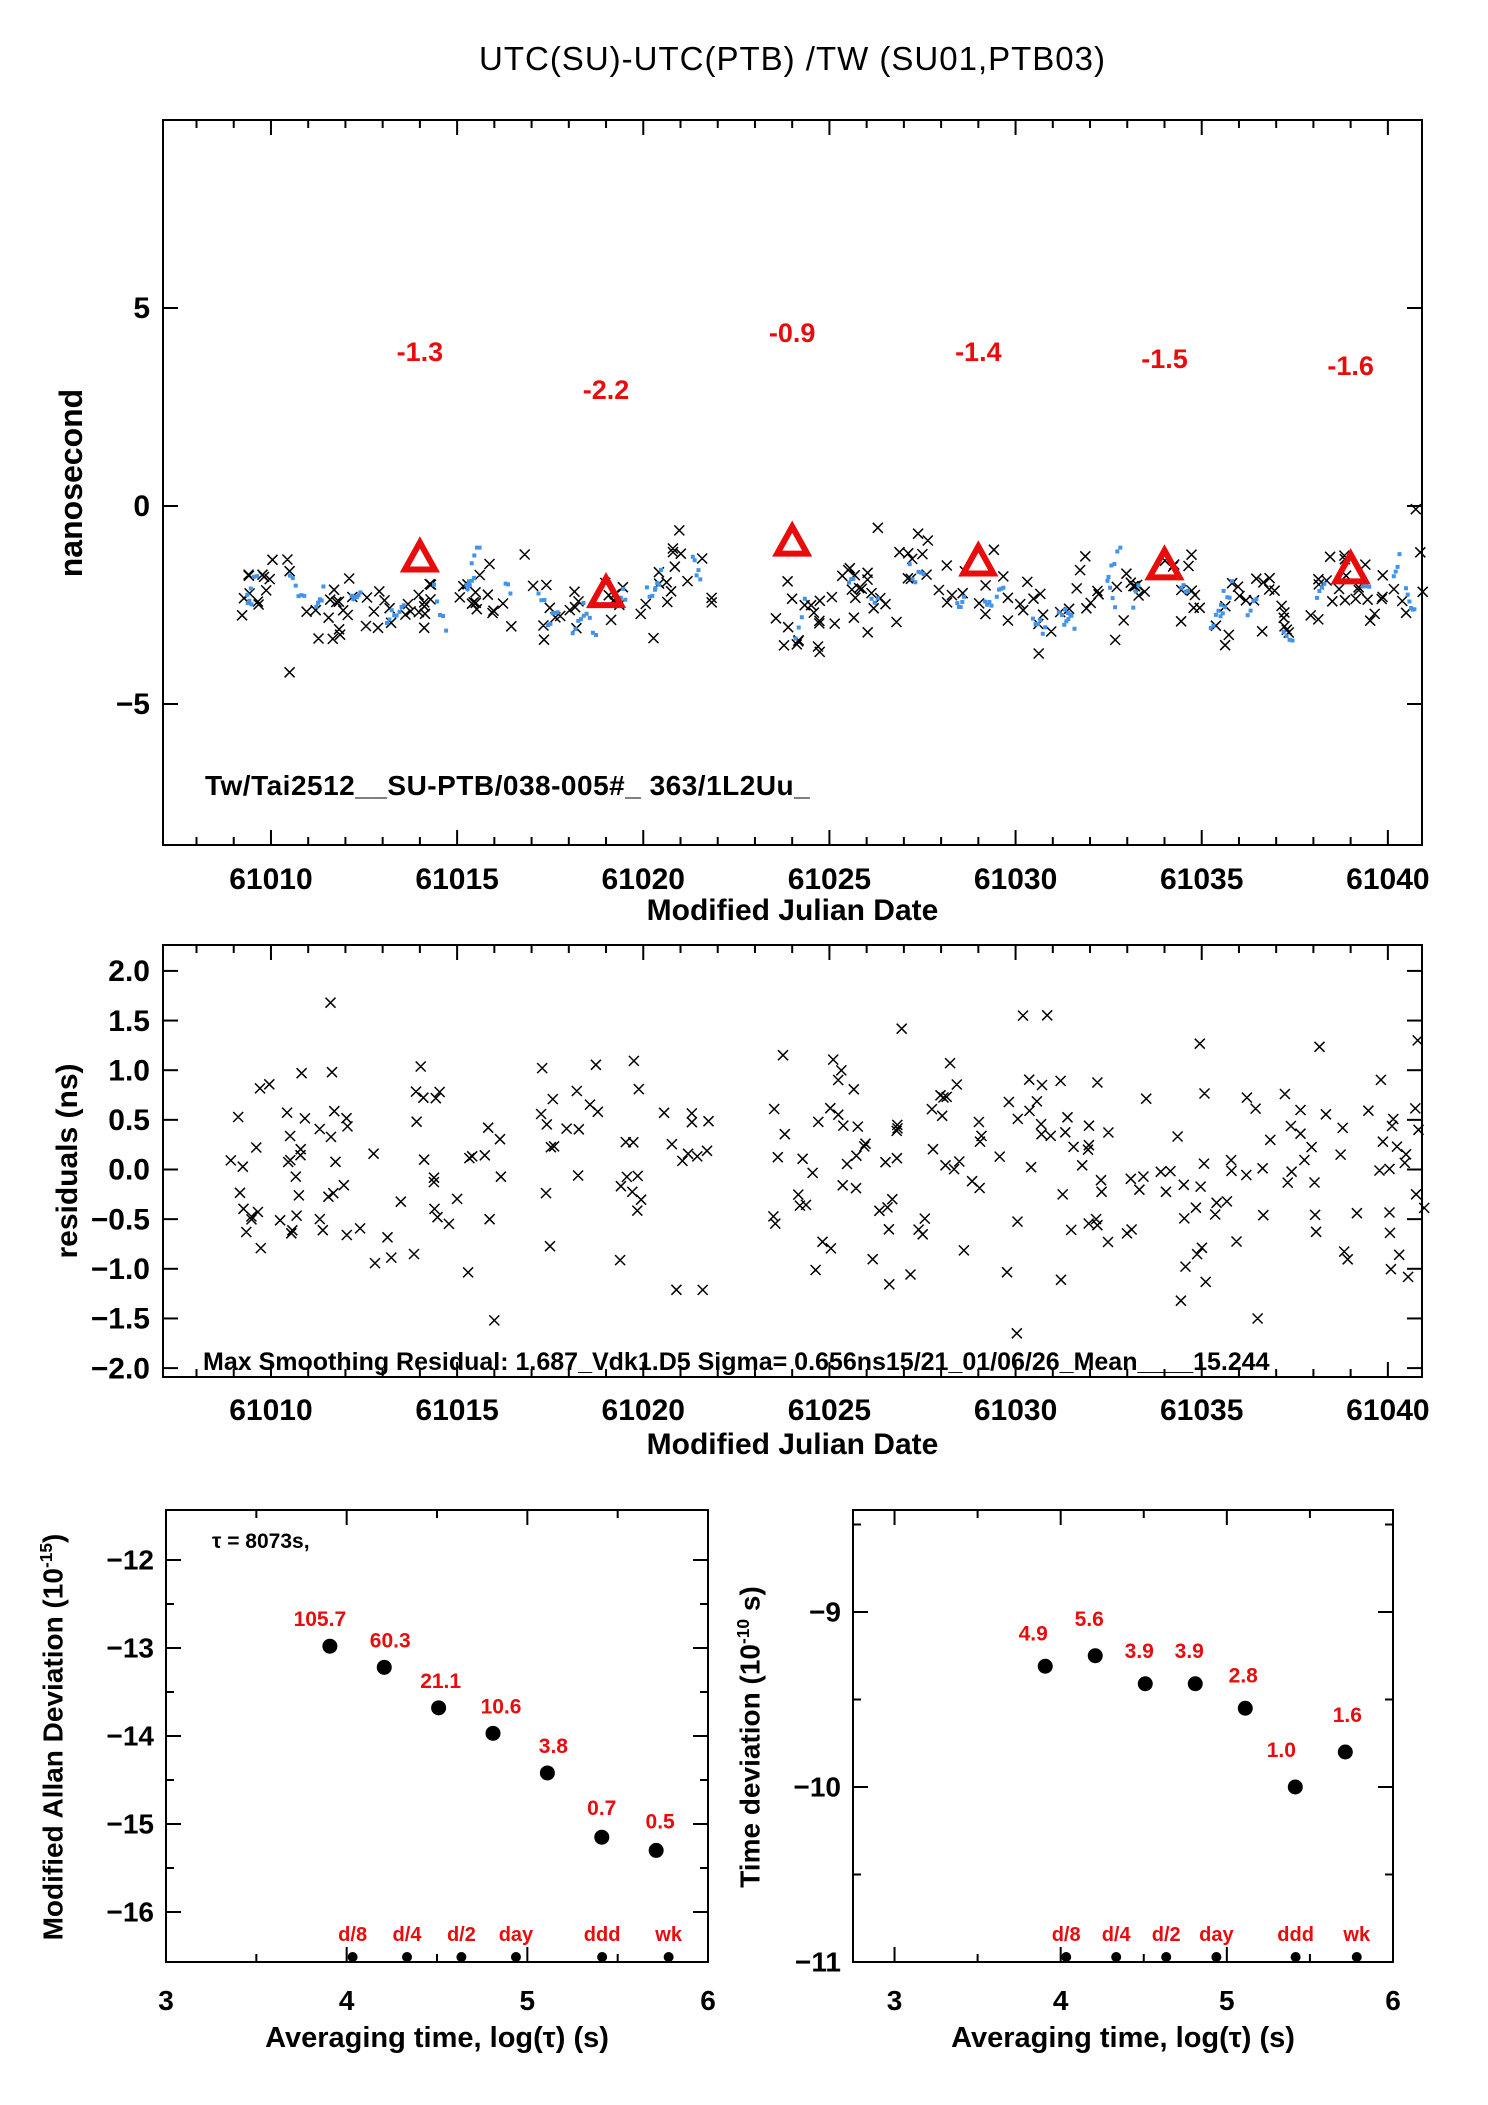 The image size is (1488, 2105). What do you see at coordinates (1061, 2000) in the screenshot?
I see `svg-text: 4` at bounding box center [1061, 2000].